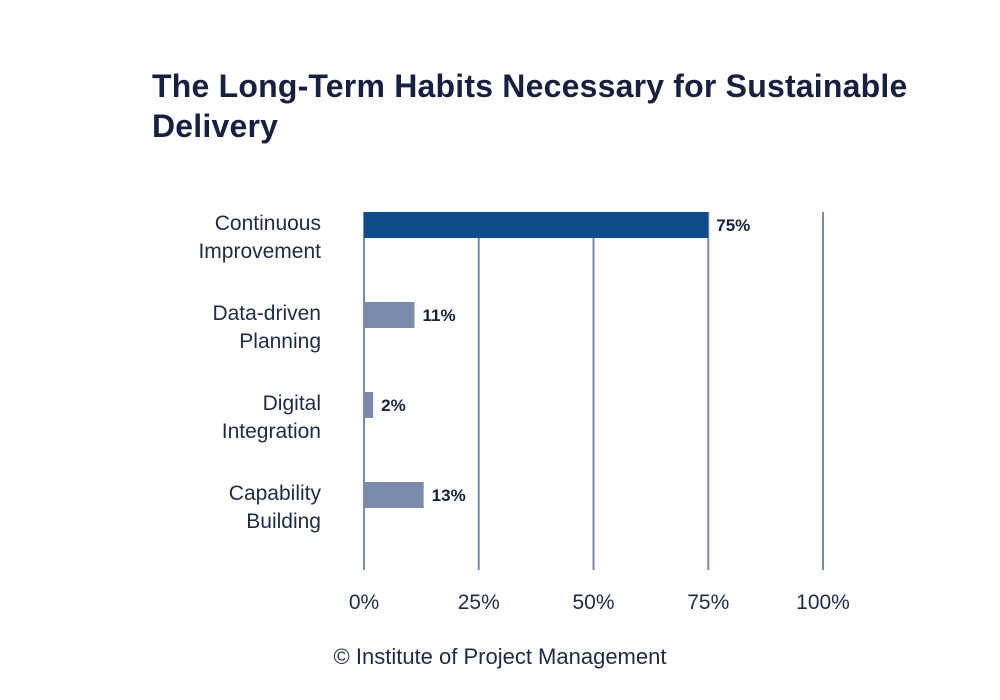  Describe the element at coordinates (292, 403) in the screenshot. I see `category-label: Digital` at that location.